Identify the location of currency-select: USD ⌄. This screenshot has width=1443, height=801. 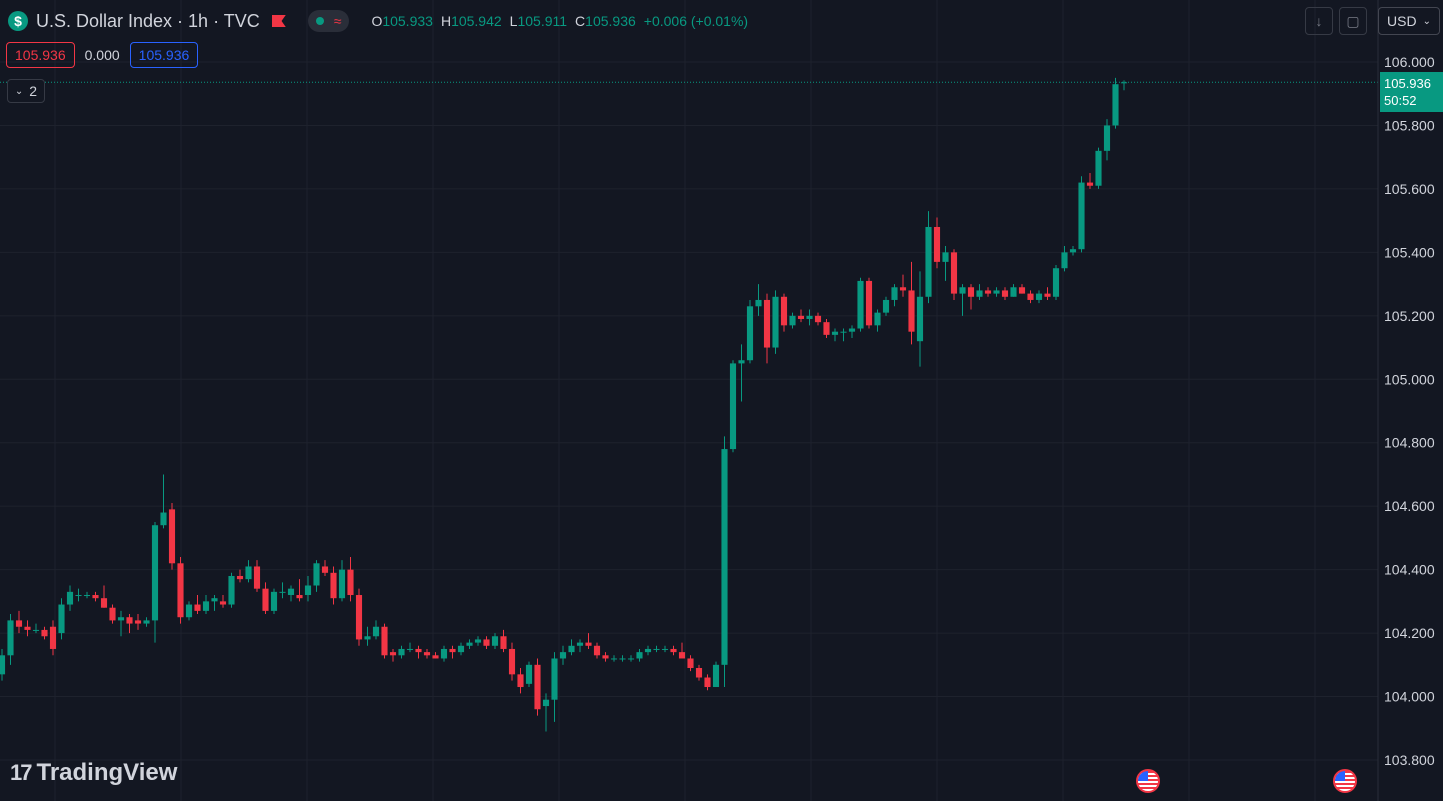
(1409, 21).